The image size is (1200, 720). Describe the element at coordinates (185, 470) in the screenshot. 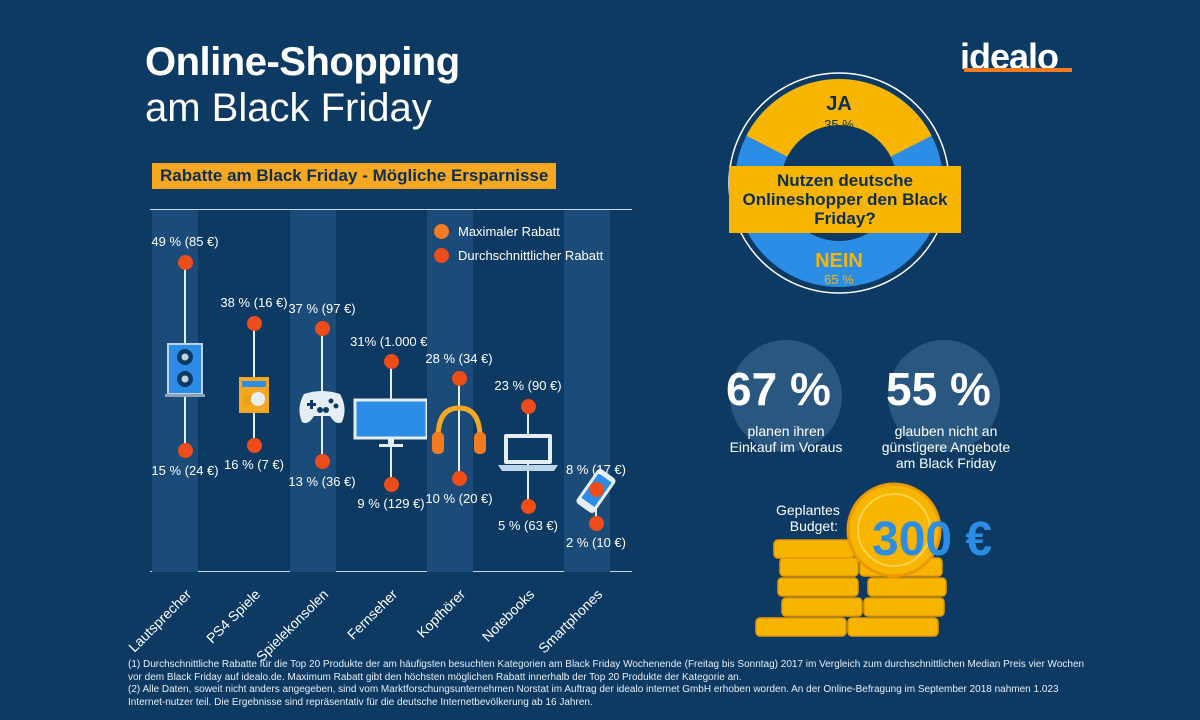

I see `avg-discount-label: 15 % (24 €)` at that location.